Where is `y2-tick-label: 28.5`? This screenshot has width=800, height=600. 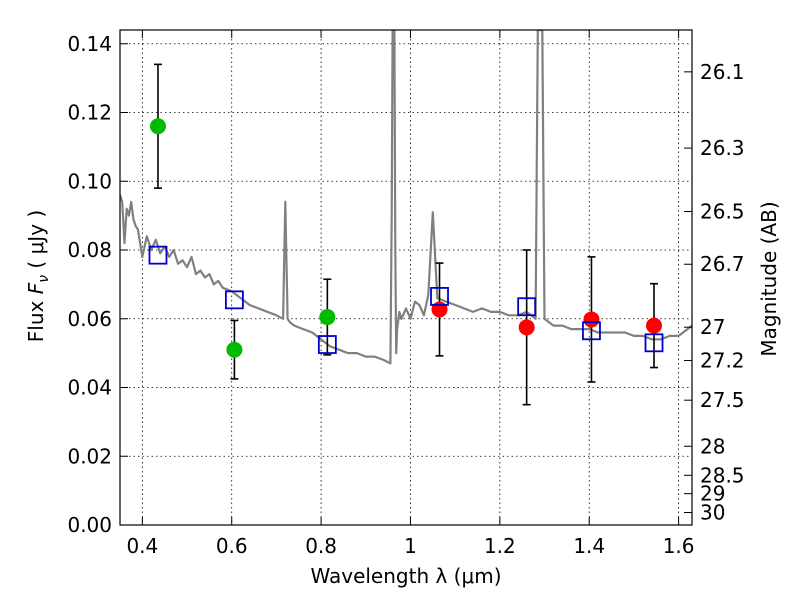
y2-tick-label: 28.5 is located at coordinates (722, 475).